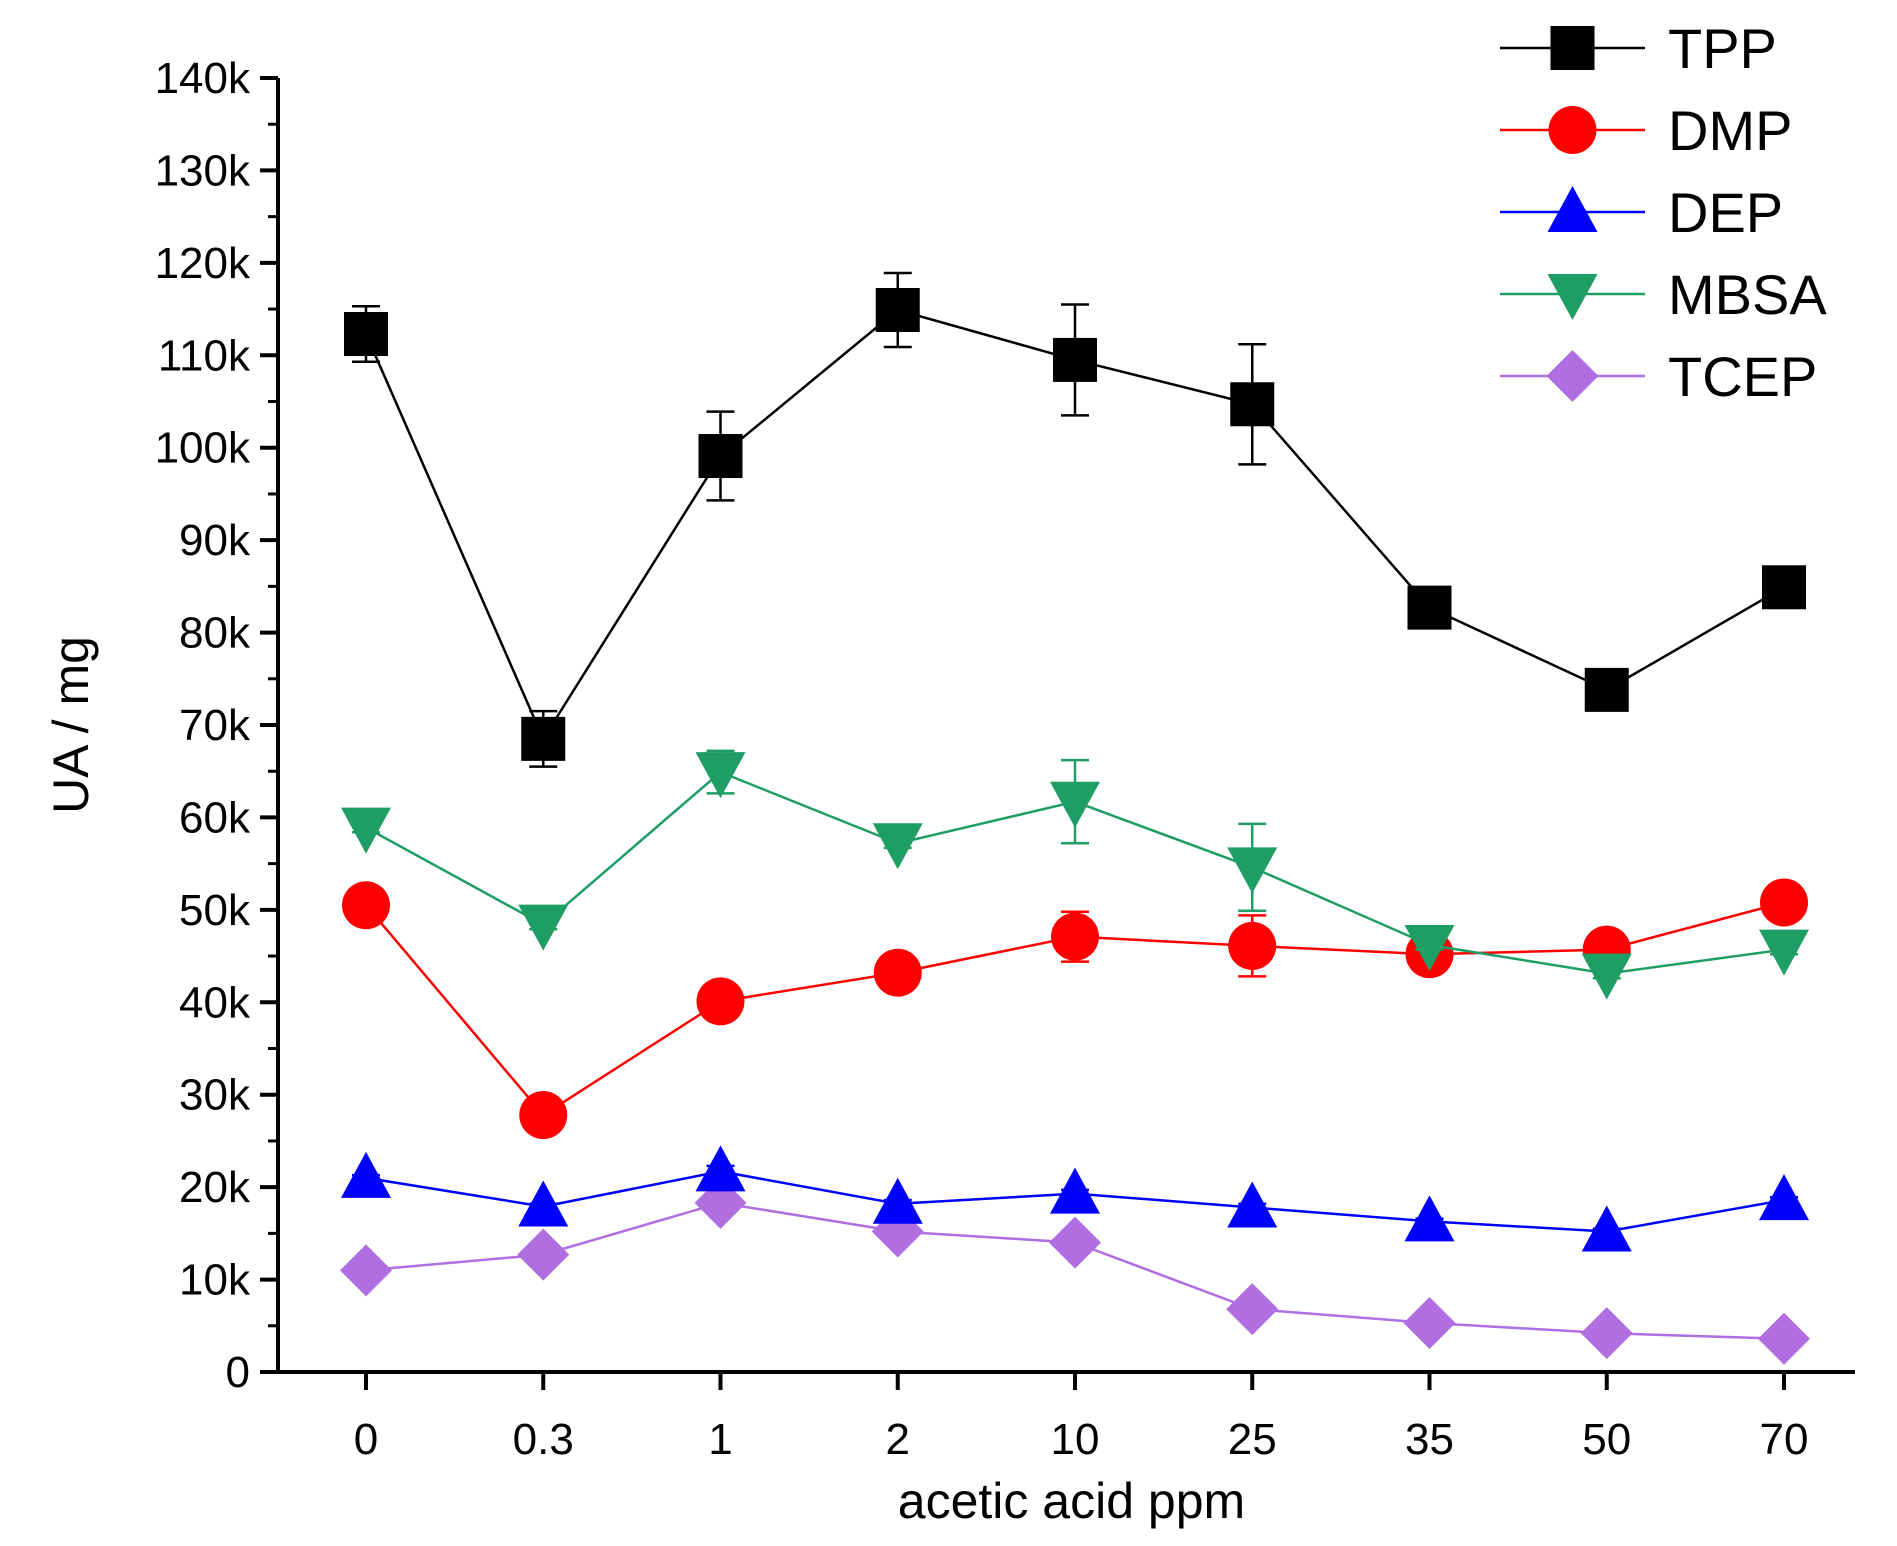 The height and width of the screenshot is (1546, 1897). Describe the element at coordinates (215, 1187) in the screenshot. I see `y-tick-label: 20k` at that location.